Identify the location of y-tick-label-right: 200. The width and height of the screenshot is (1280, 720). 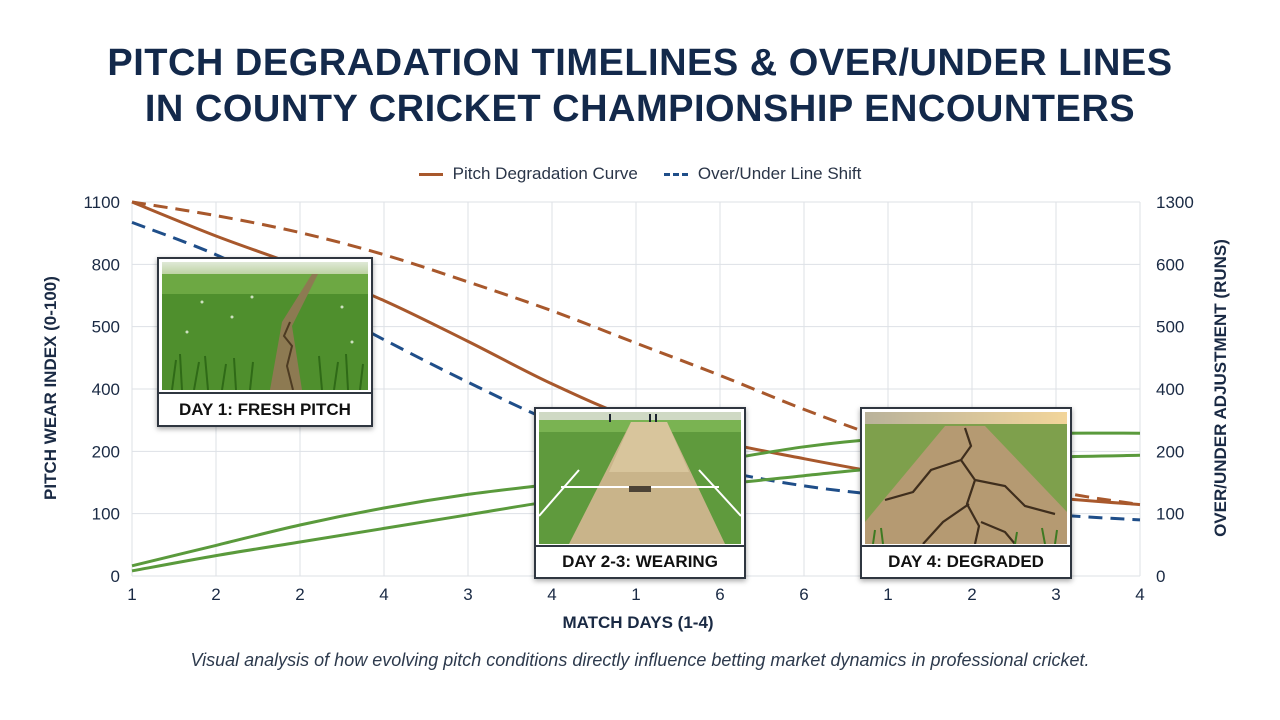
(1170, 451).